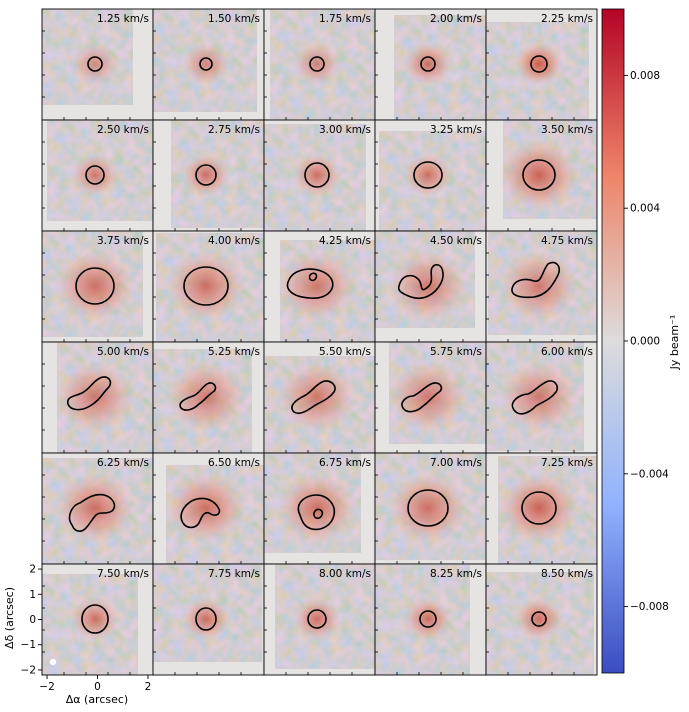 The width and height of the screenshot is (689, 712). Describe the element at coordinates (32, 595) in the screenshot. I see `y-tick-label: 1` at that location.